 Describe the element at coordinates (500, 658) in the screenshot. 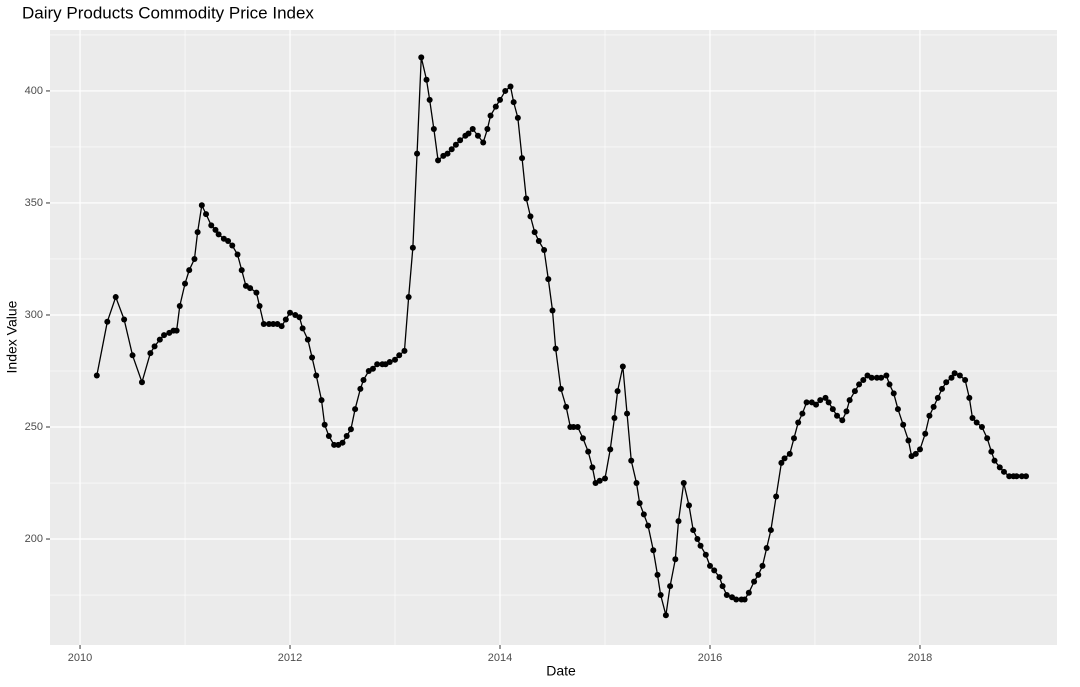

I see `x-tick-label: 2014` at that location.